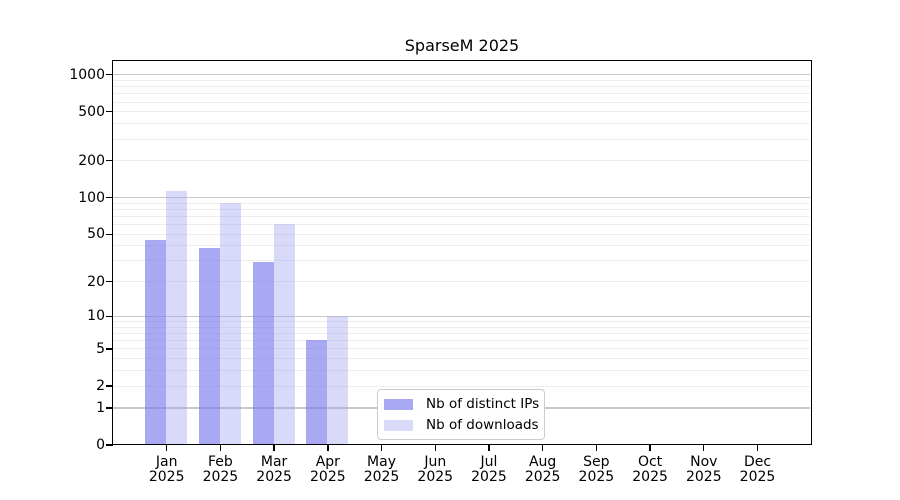 This screenshot has height=500, width=900. What do you see at coordinates (650, 462) in the screenshot?
I see `x-tick-month: Oct` at bounding box center [650, 462].